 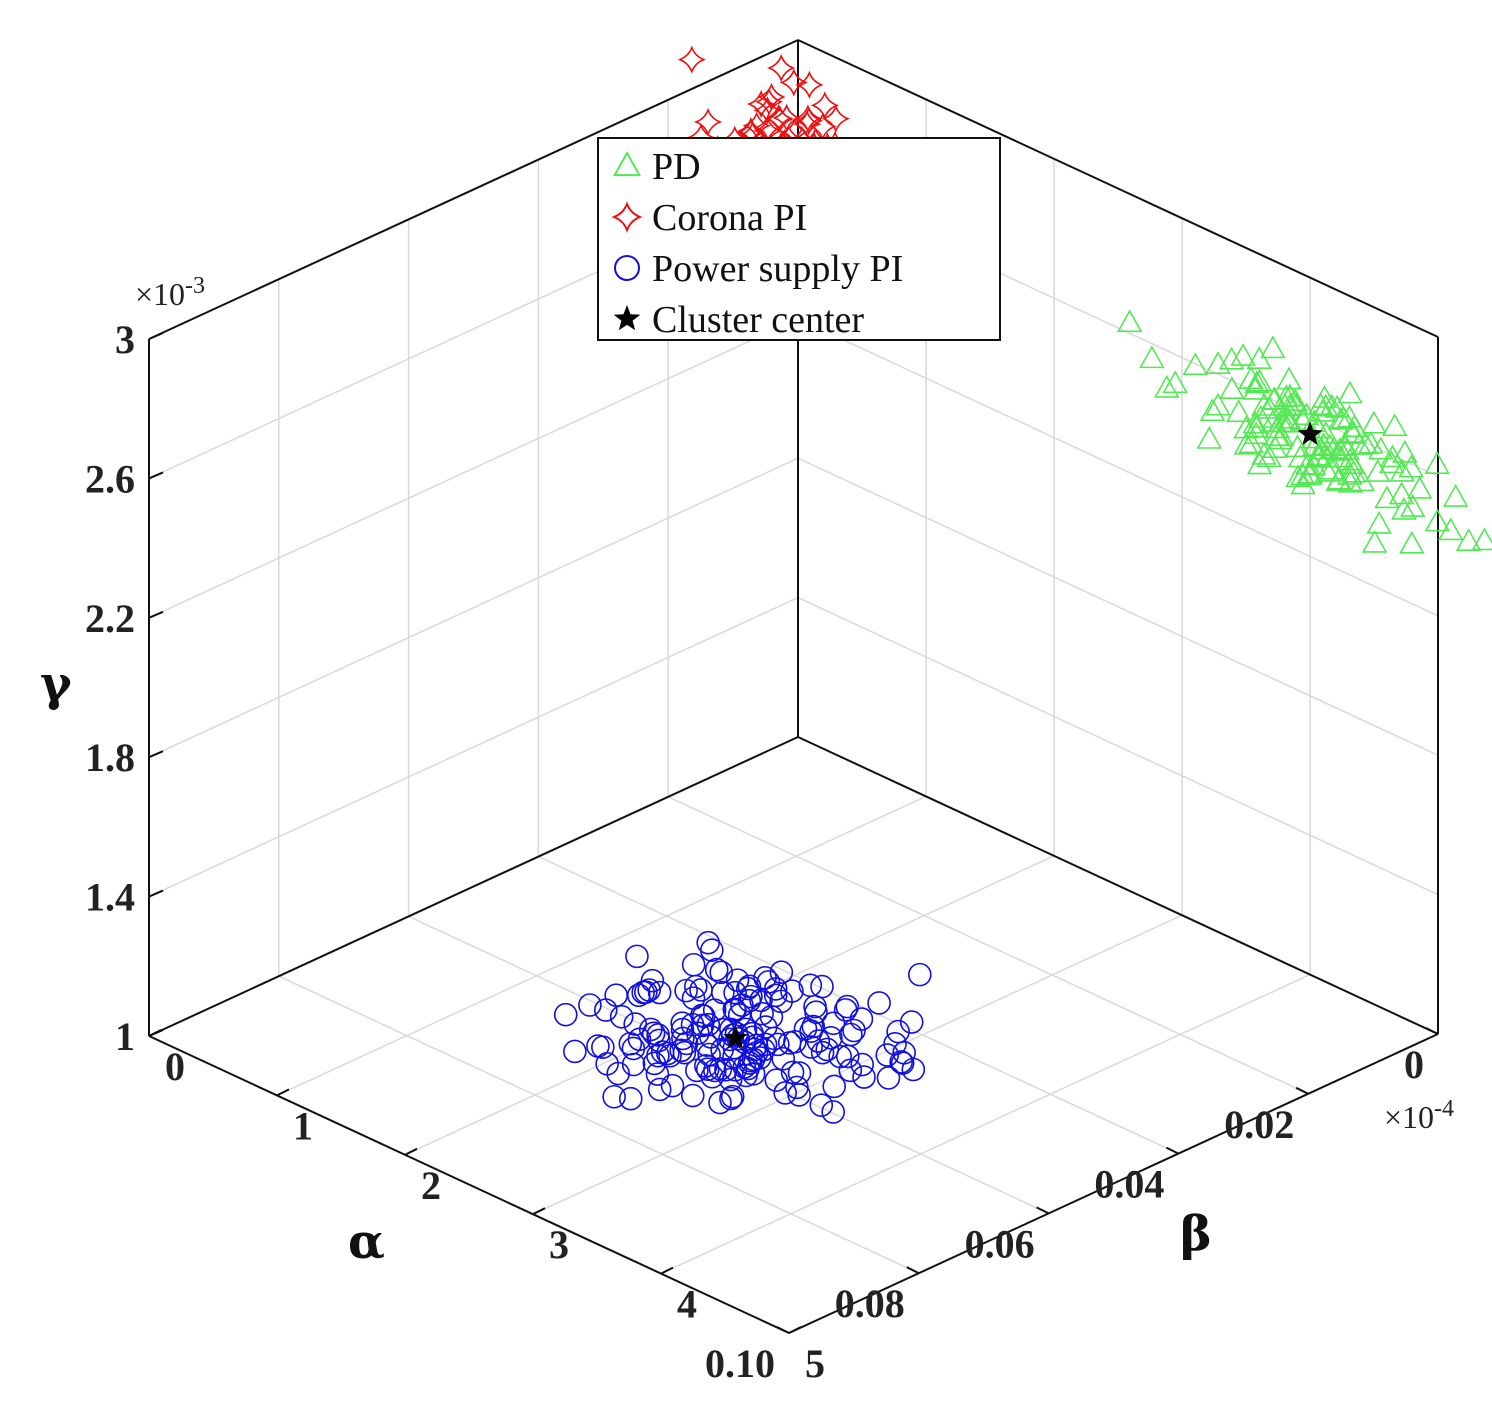 I want to click on axis-edge-beta, so click(x=1118, y=885).